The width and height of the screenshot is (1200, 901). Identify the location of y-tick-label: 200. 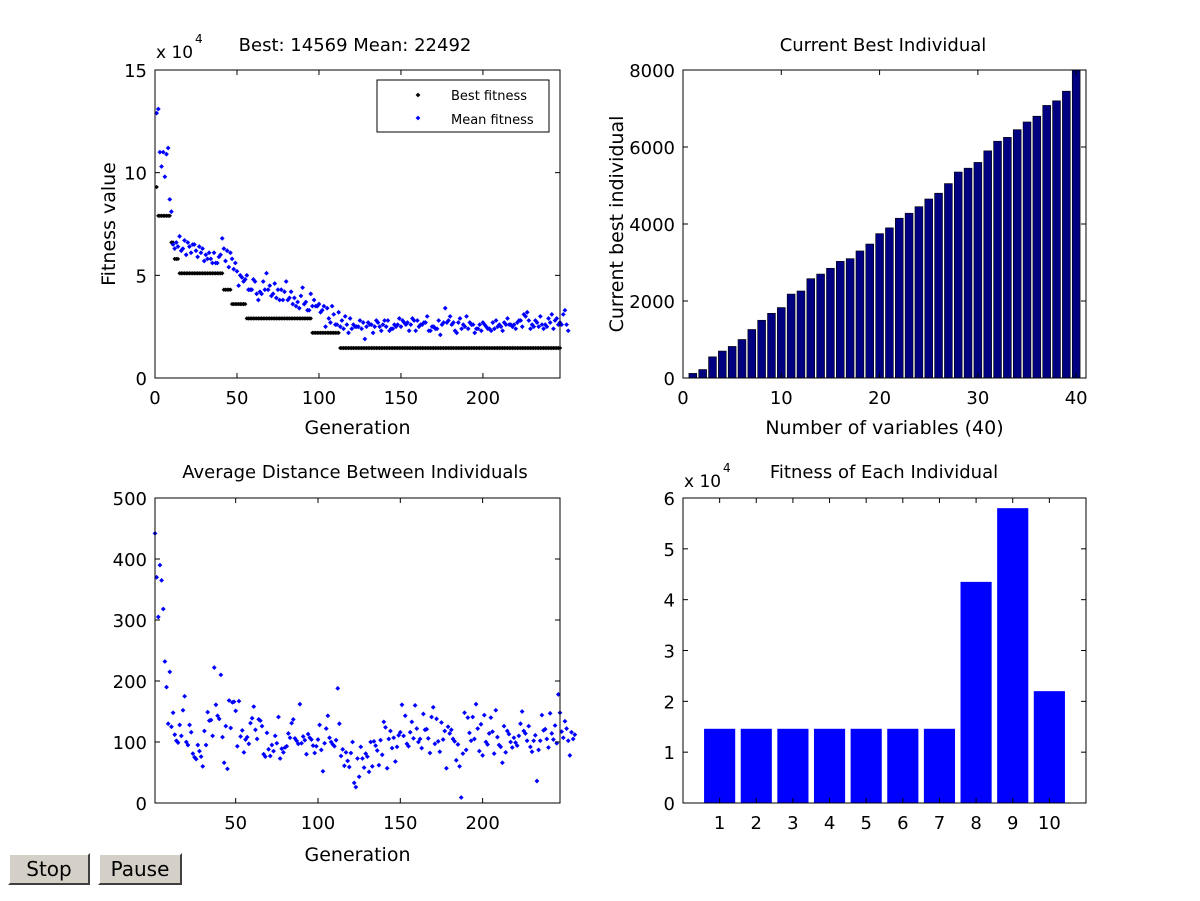
(130, 682).